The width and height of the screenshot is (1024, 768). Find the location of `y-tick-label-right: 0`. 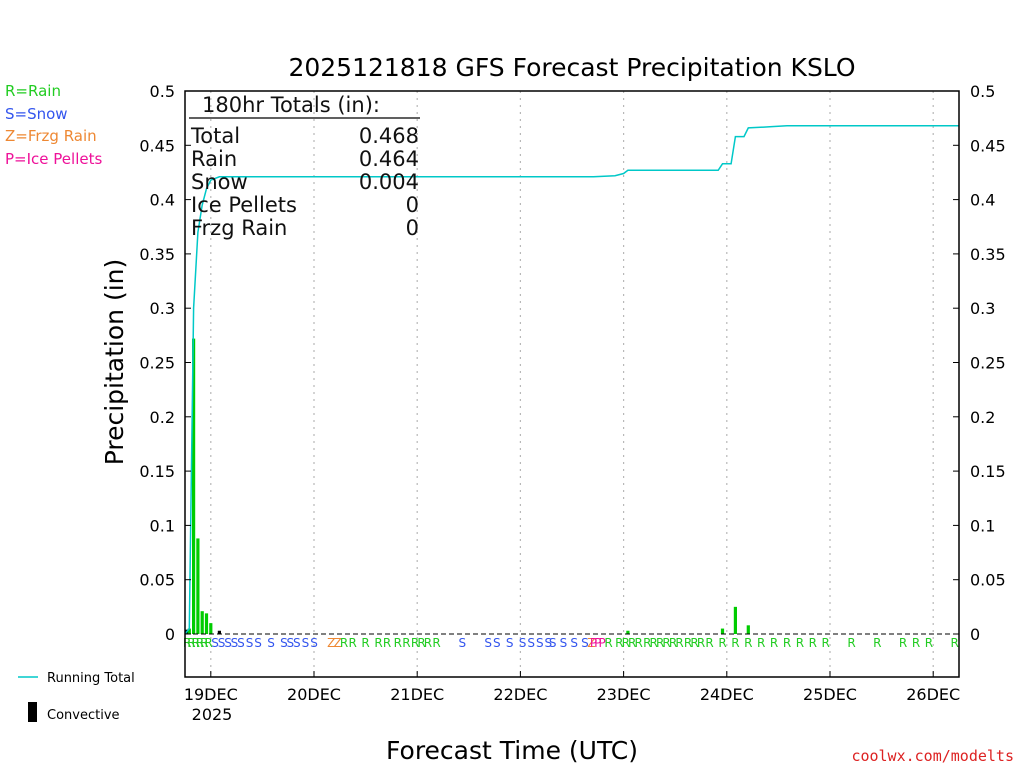

y-tick-label-right: 0 is located at coordinates (975, 634).